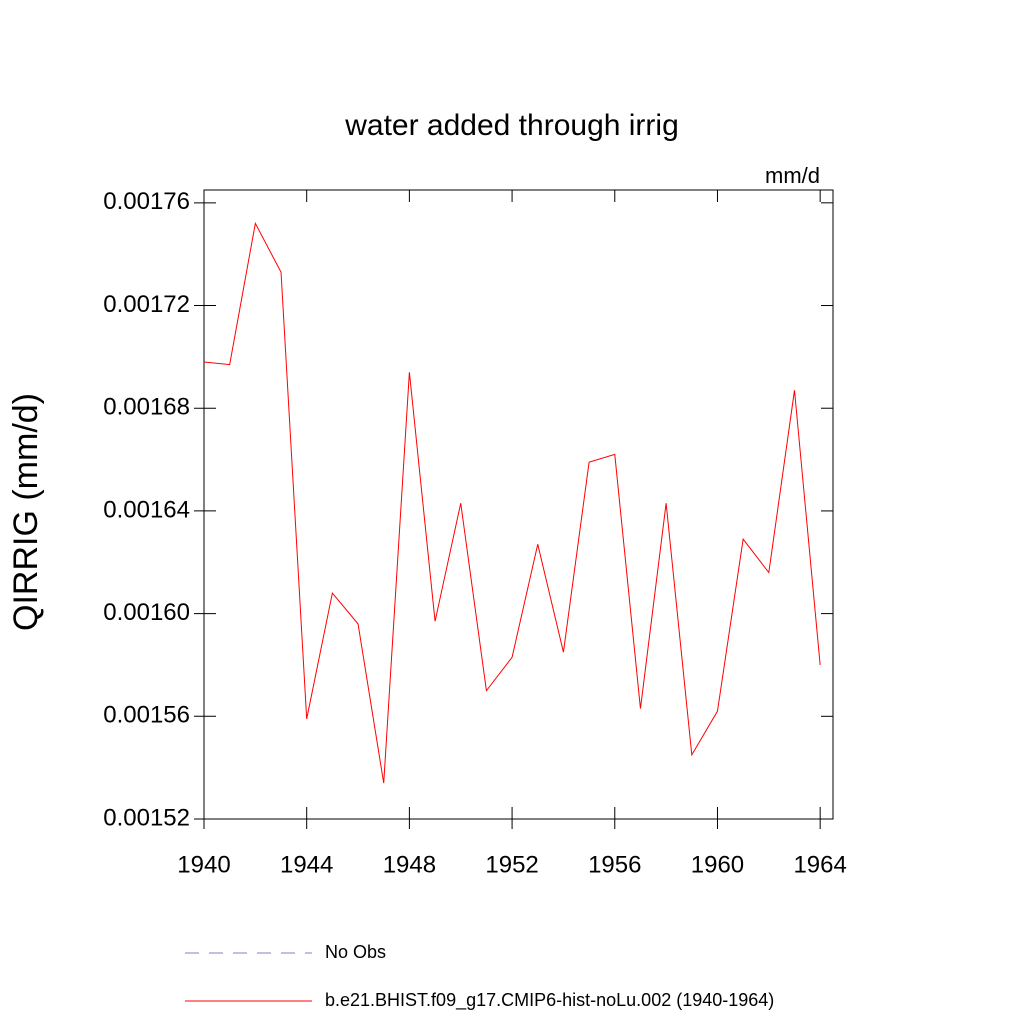  I want to click on y-tick-label: 0.00176, so click(146, 201).